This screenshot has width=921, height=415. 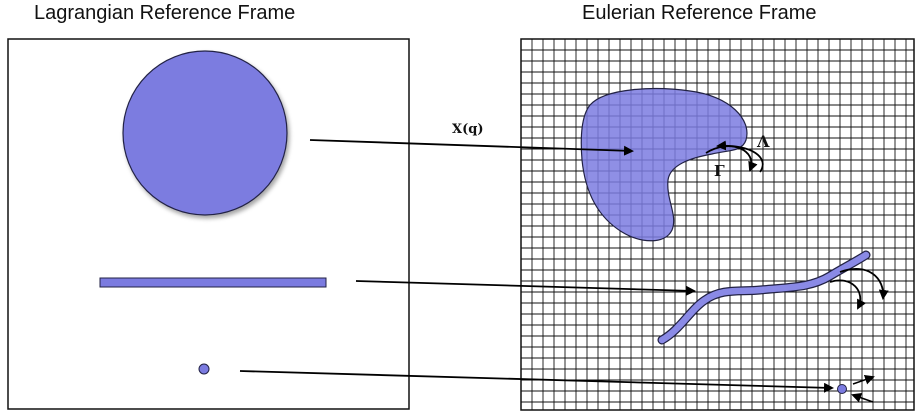 I want to click on eulerian-point-body, so click(x=842, y=389).